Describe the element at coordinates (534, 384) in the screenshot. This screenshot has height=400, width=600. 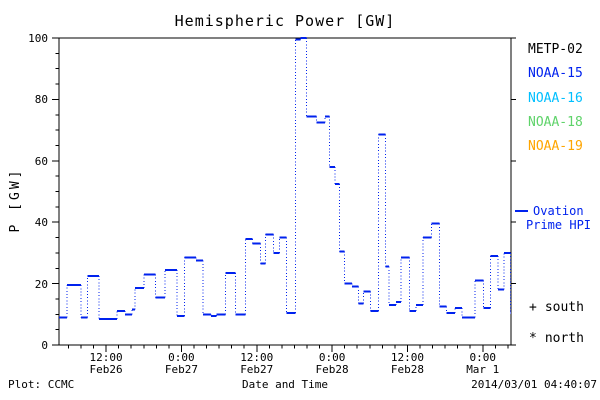
I see `plot-timestamp: 2014/03/01 04:40:07` at that location.